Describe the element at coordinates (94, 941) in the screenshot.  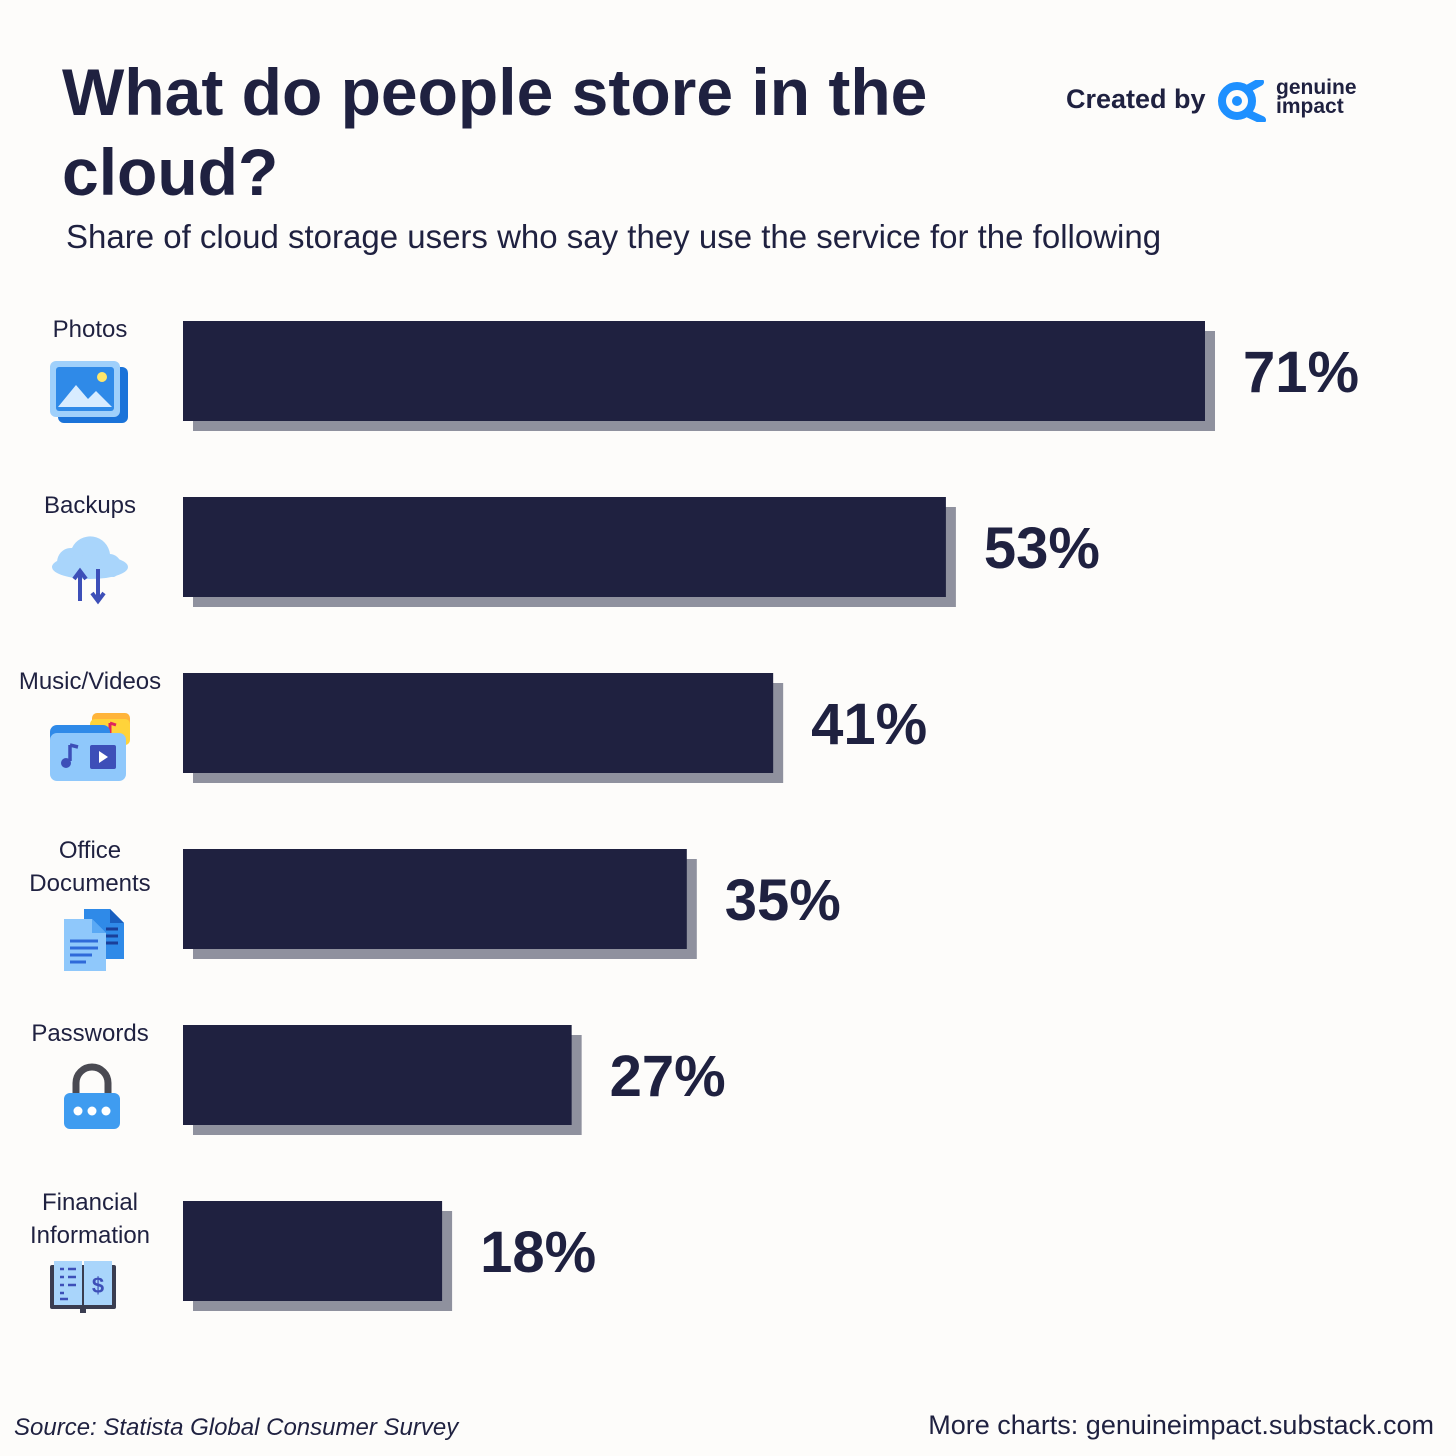
I see `documents-icon` at that location.